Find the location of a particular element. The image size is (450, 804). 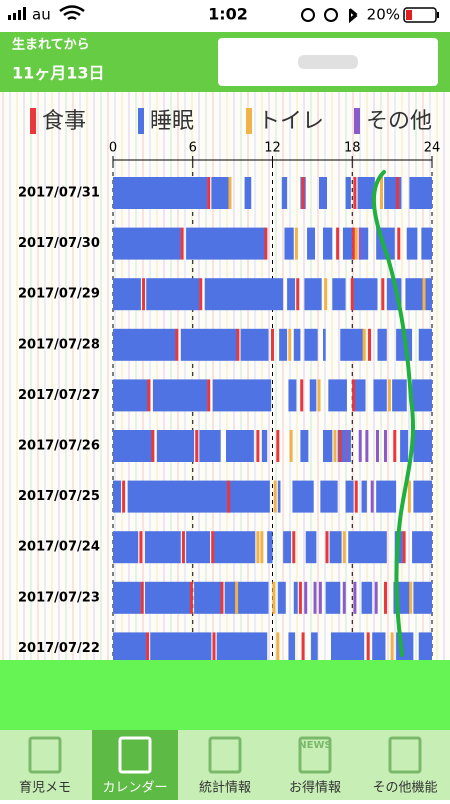

tab-label: カレンダー is located at coordinates (134, 788).